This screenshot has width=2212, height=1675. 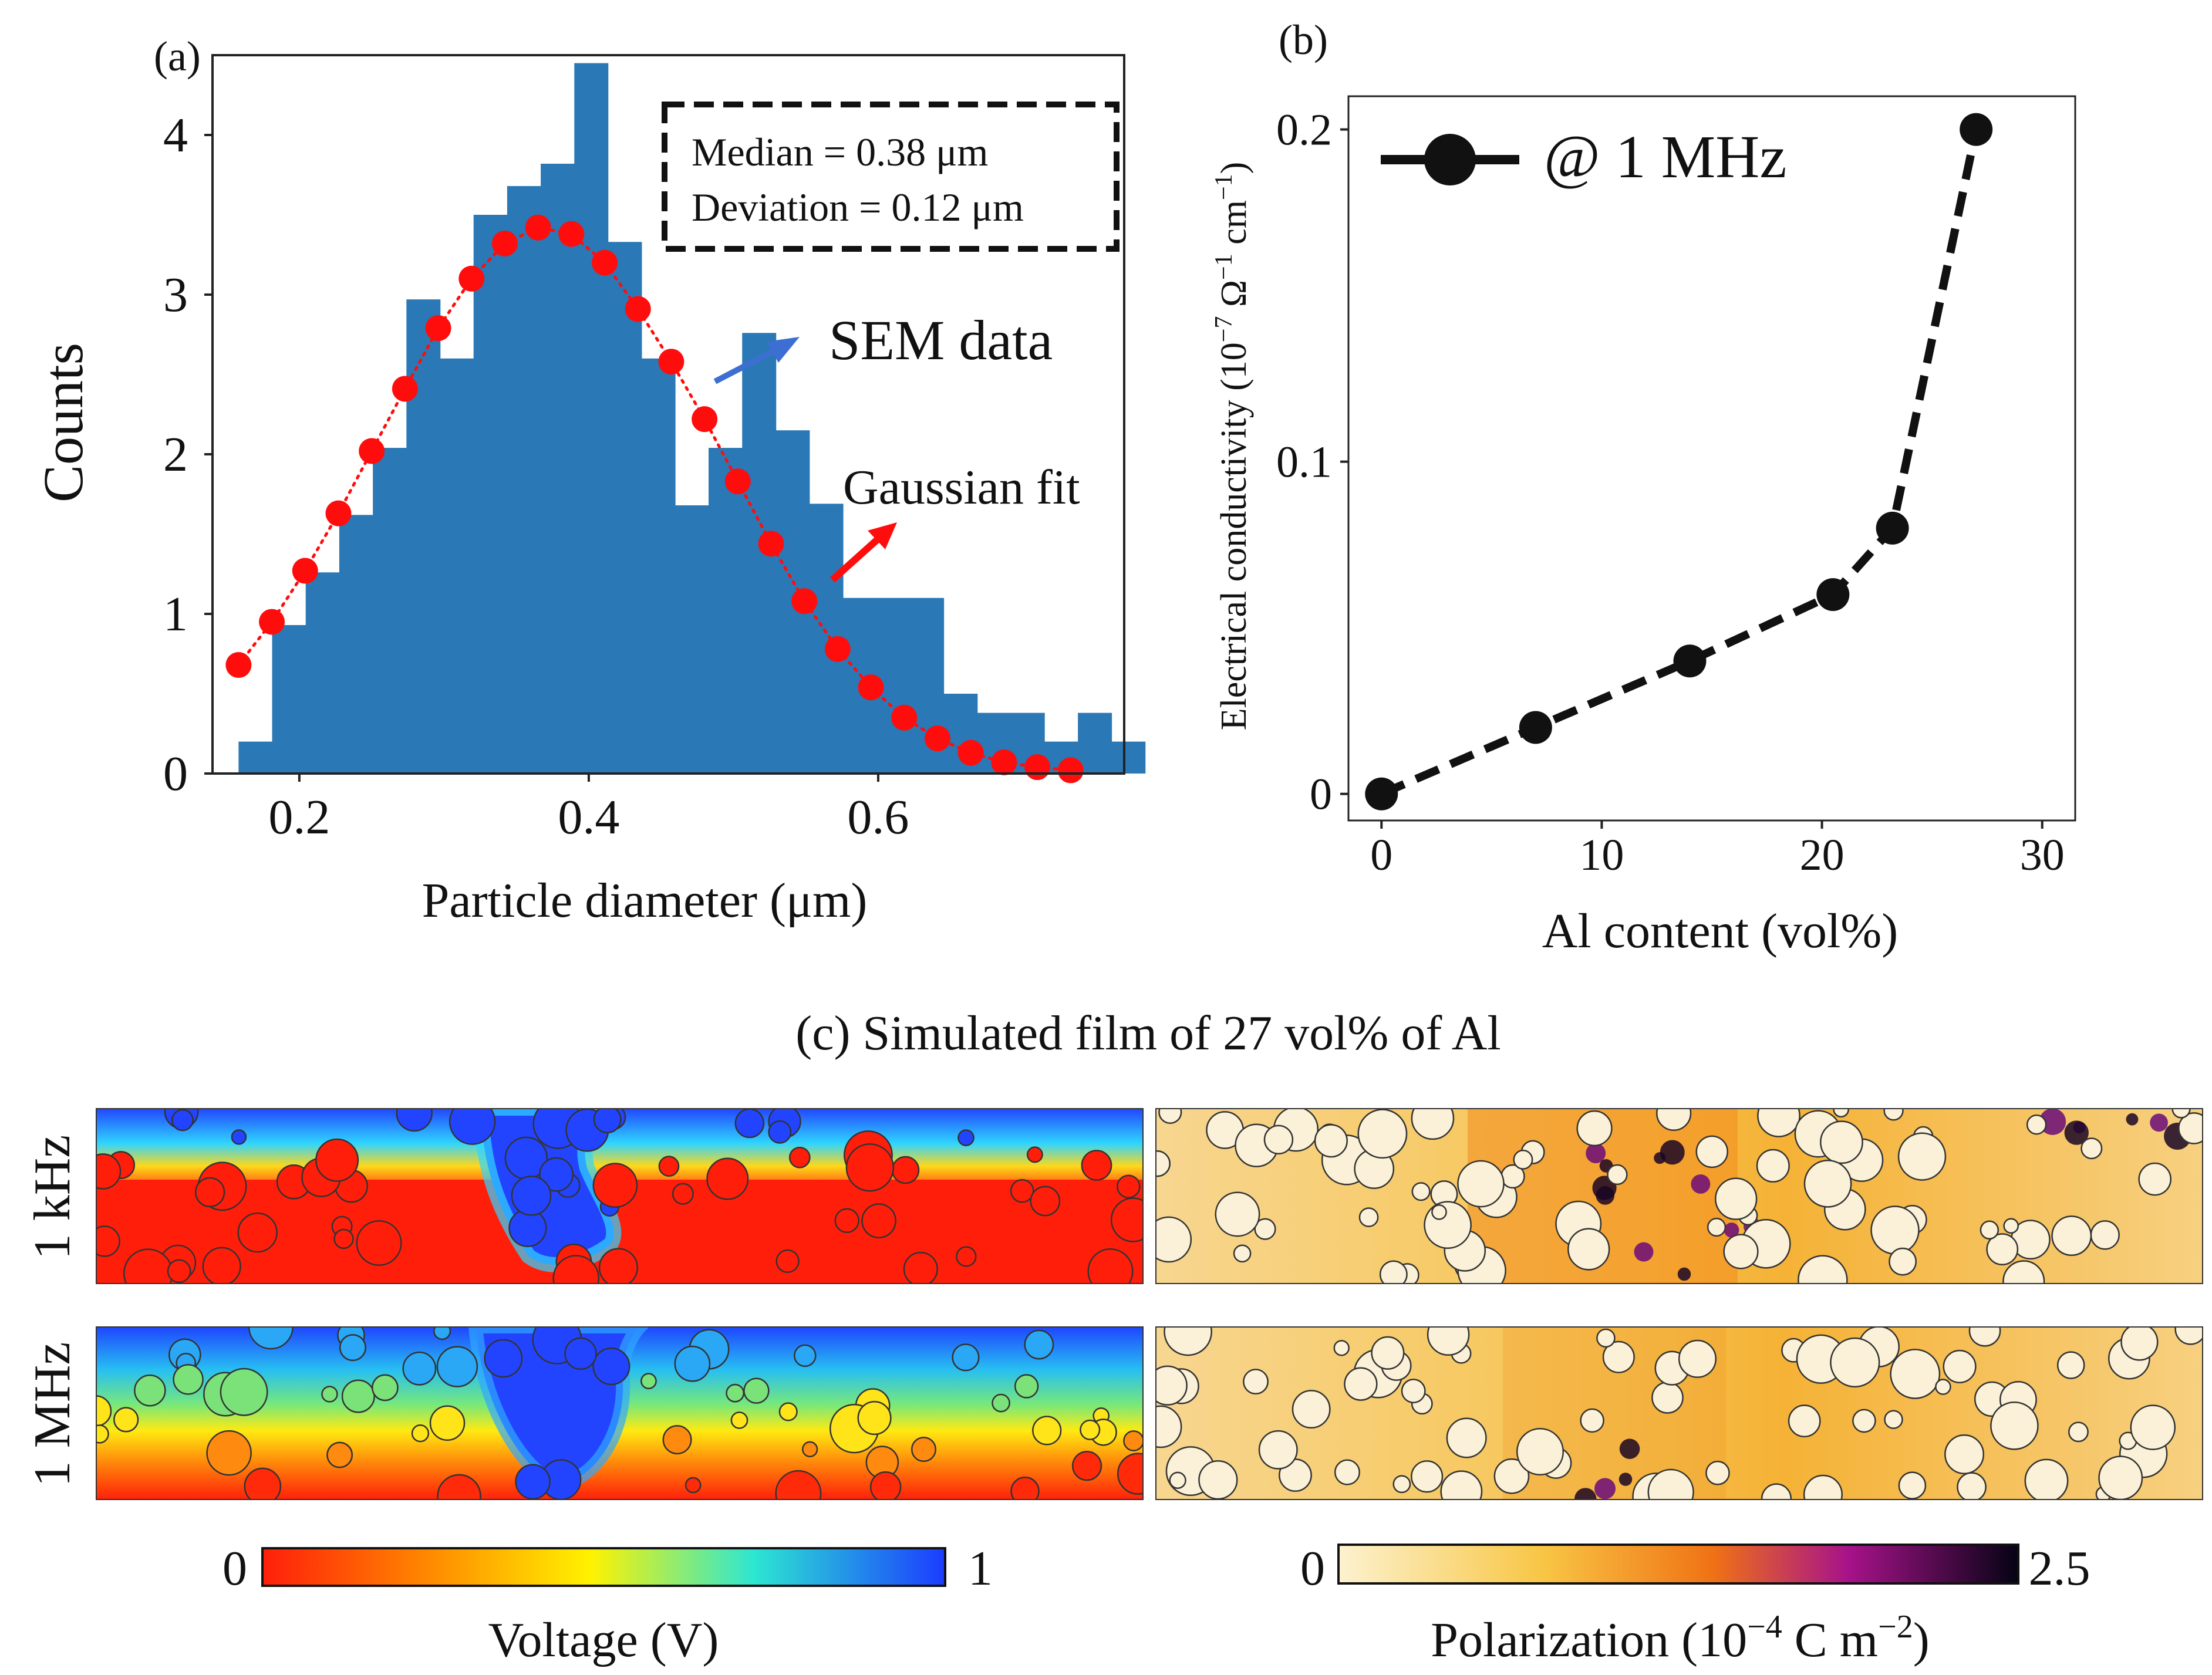 What do you see at coordinates (1303, 39) in the screenshot?
I see `panel-b-label: (b)` at bounding box center [1303, 39].